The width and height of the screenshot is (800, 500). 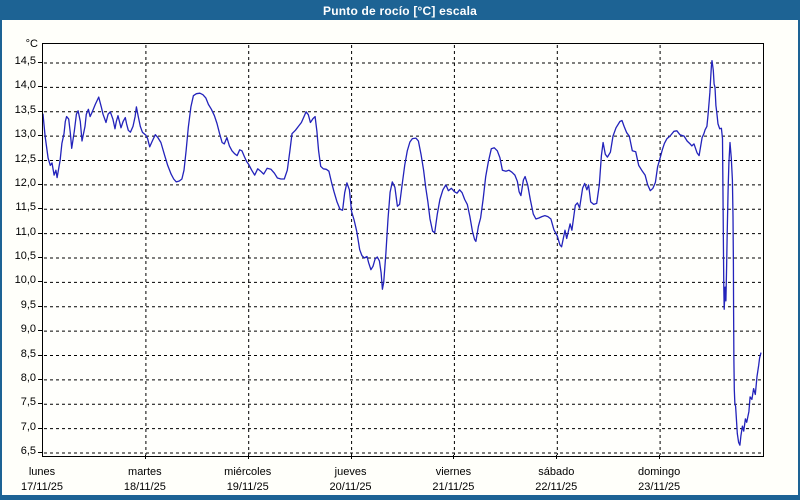 I want to click on x-day-name: lunes, so click(x=42, y=472).